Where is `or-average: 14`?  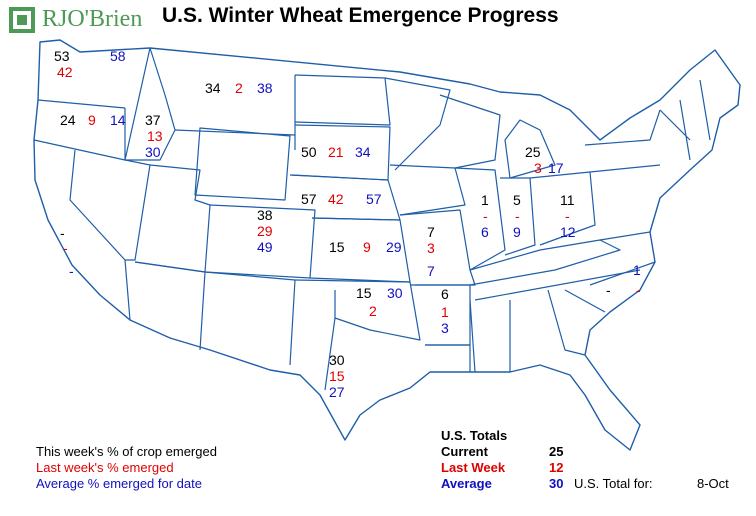 or-average: 14 is located at coordinates (118, 120).